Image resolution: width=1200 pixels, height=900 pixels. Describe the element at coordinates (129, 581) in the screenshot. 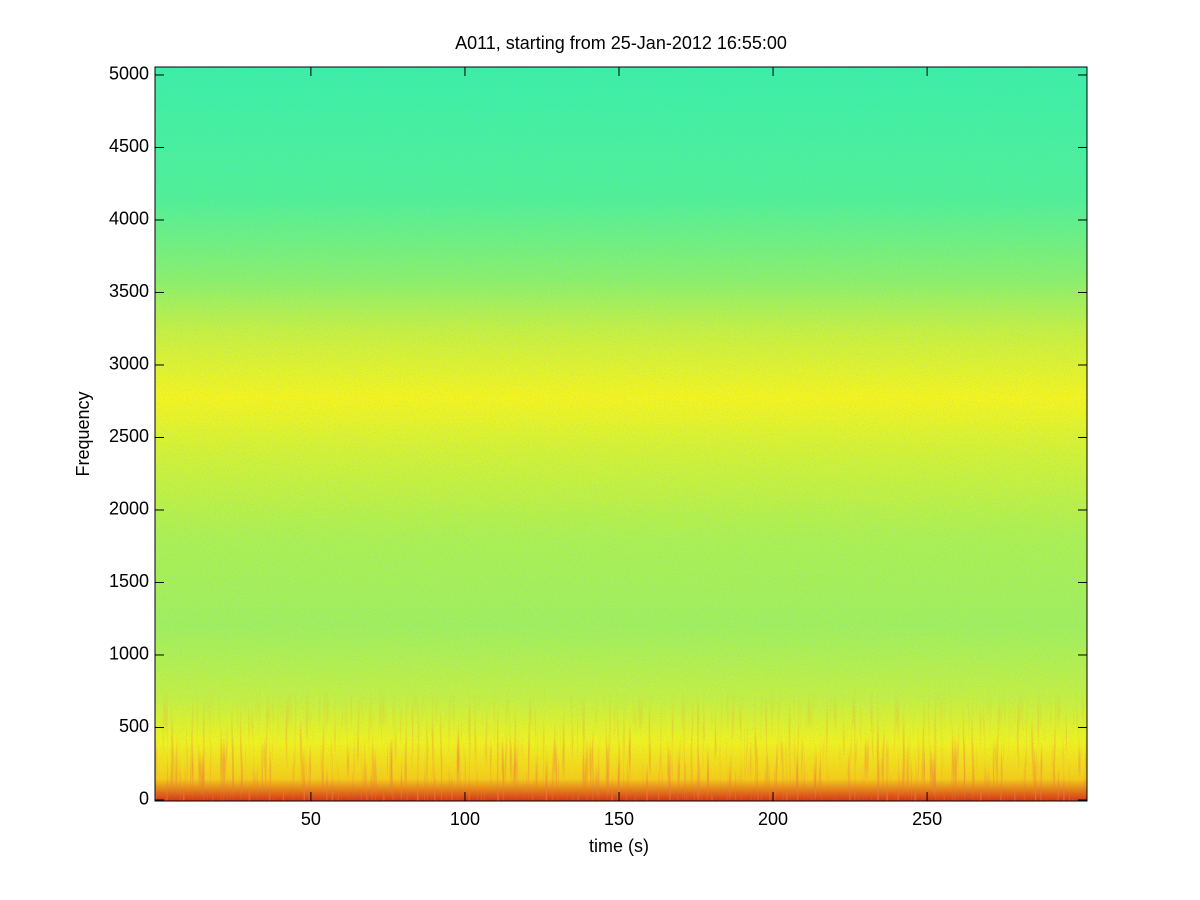

I see `y-tick-label: 1500` at that location.